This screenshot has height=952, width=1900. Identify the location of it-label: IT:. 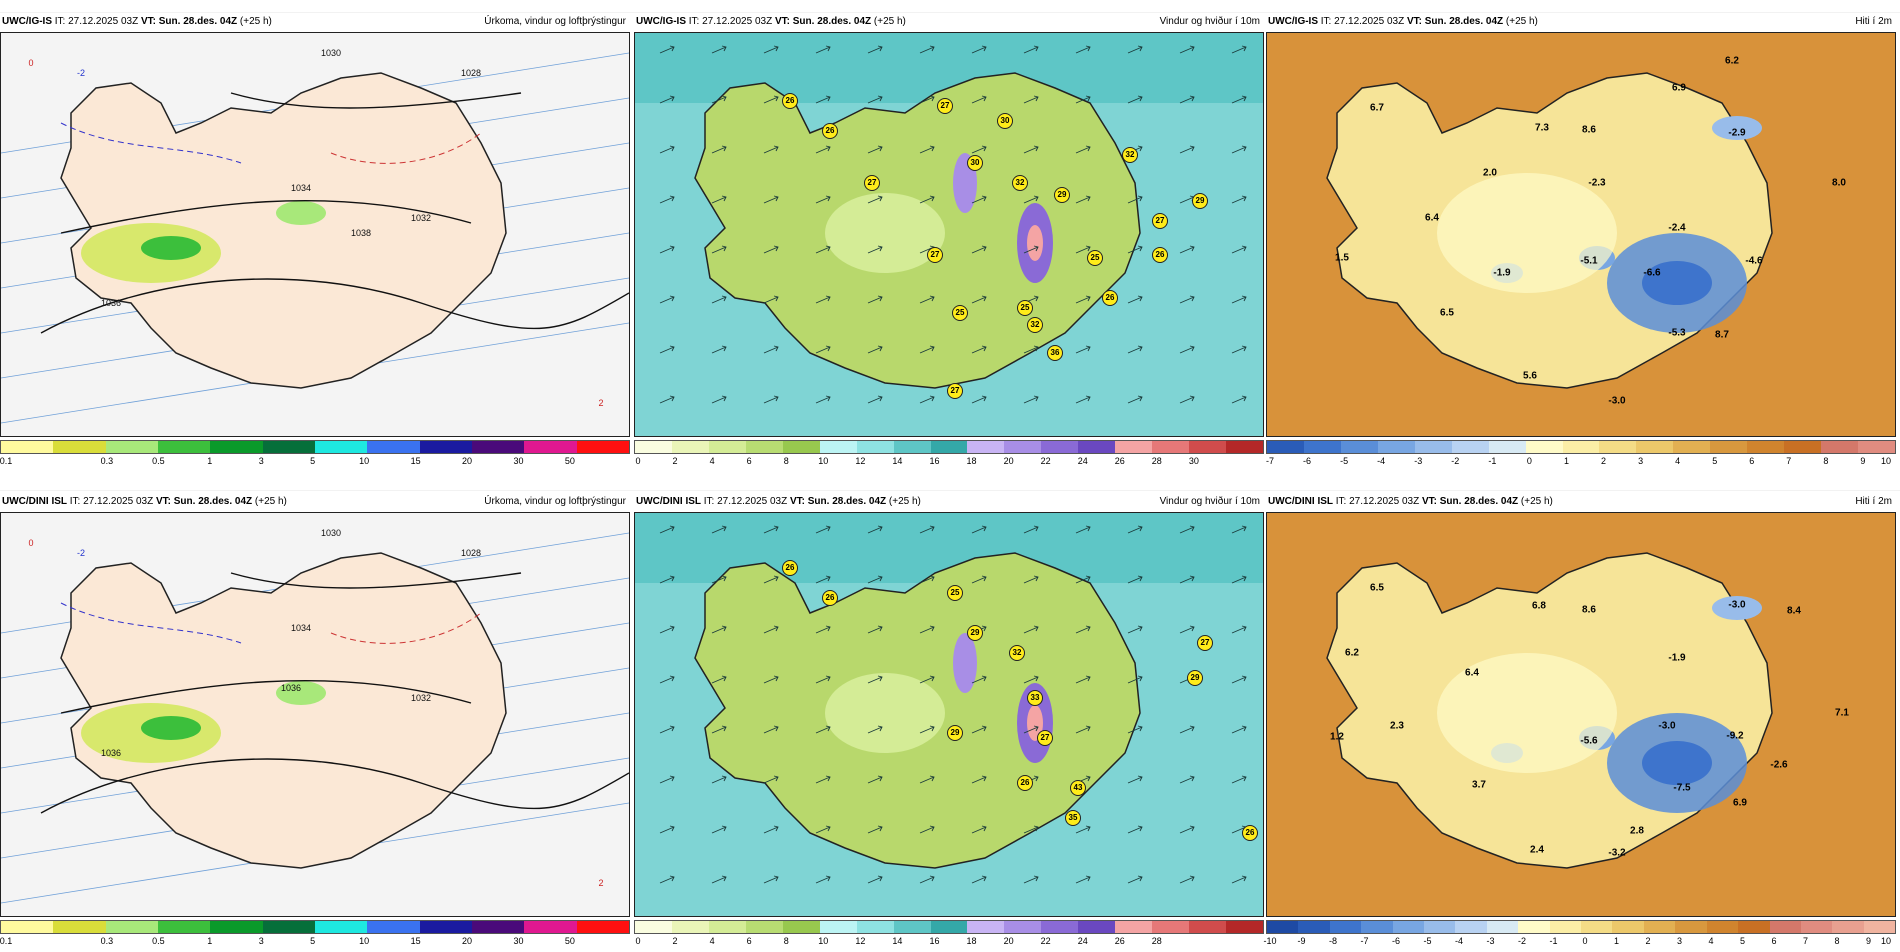
(60, 21).